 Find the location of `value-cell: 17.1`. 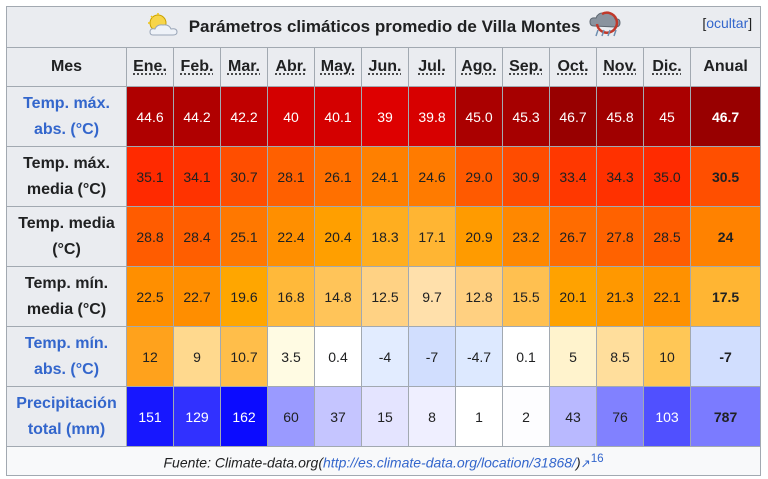

value-cell: 17.1 is located at coordinates (432, 236).